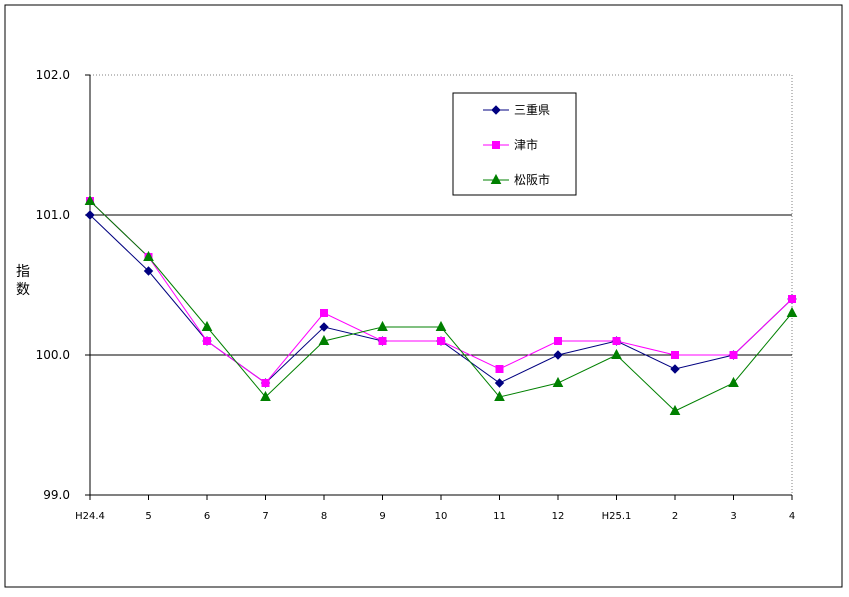 The height and width of the screenshot is (597, 849). What do you see at coordinates (441, 516) in the screenshot?
I see `x-tick-label: 10` at bounding box center [441, 516].